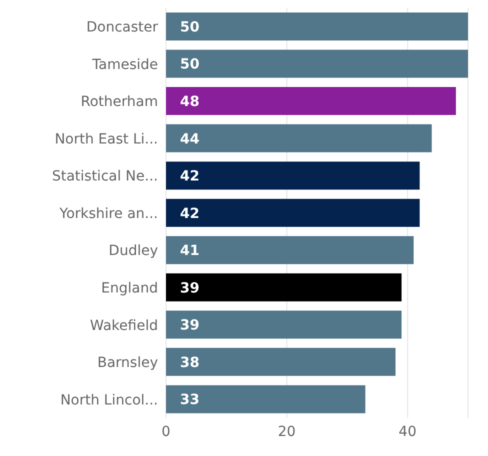  Describe the element at coordinates (133, 251) in the screenshot. I see `y-tick-label: Dudley` at that location.